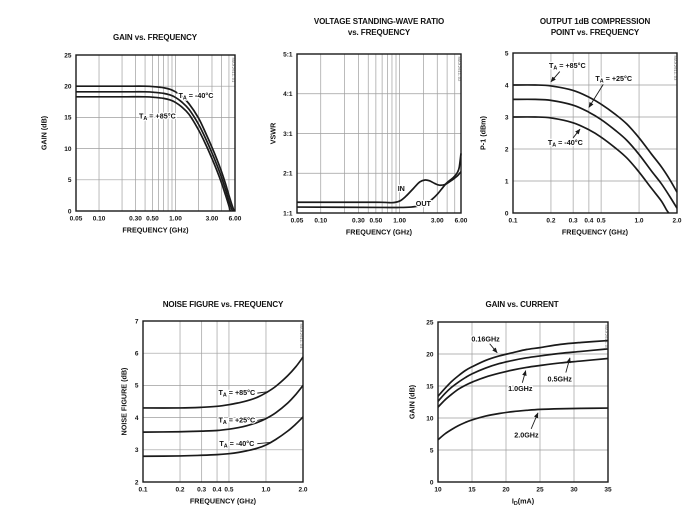 The image size is (700, 525). What do you see at coordinates (523, 502) in the screenshot?
I see `x-axis-title: ID(mA)` at bounding box center [523, 502].